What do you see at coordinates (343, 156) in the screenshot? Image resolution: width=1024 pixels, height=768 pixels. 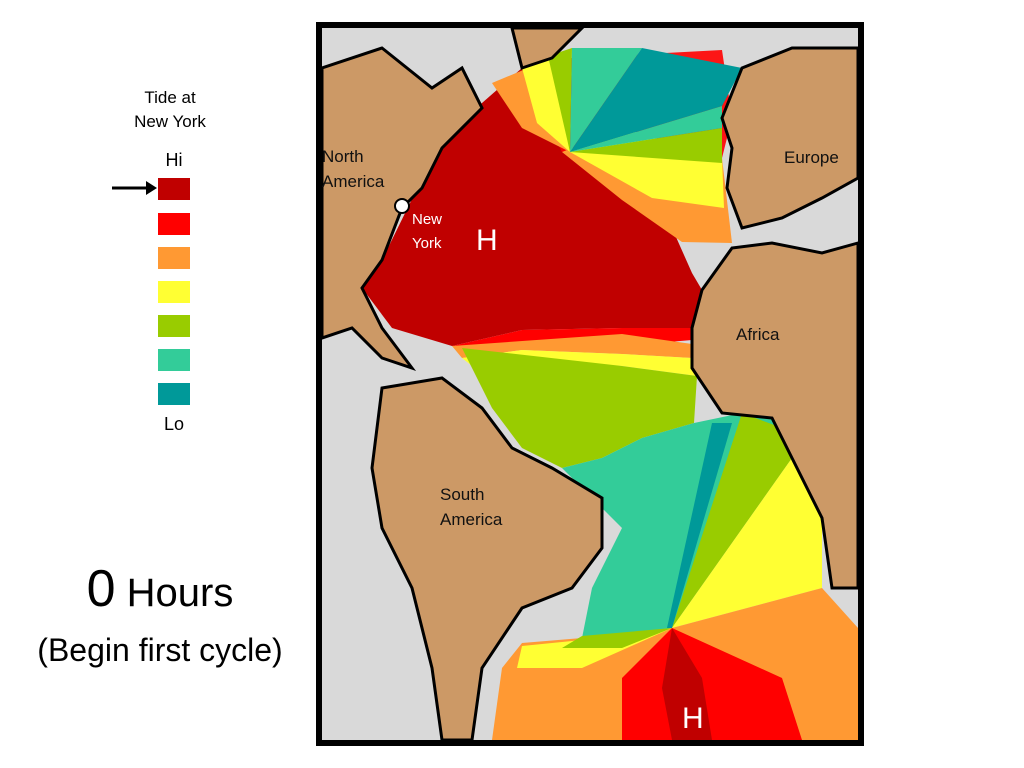 I see `north-america-label-line1: North` at bounding box center [343, 156].